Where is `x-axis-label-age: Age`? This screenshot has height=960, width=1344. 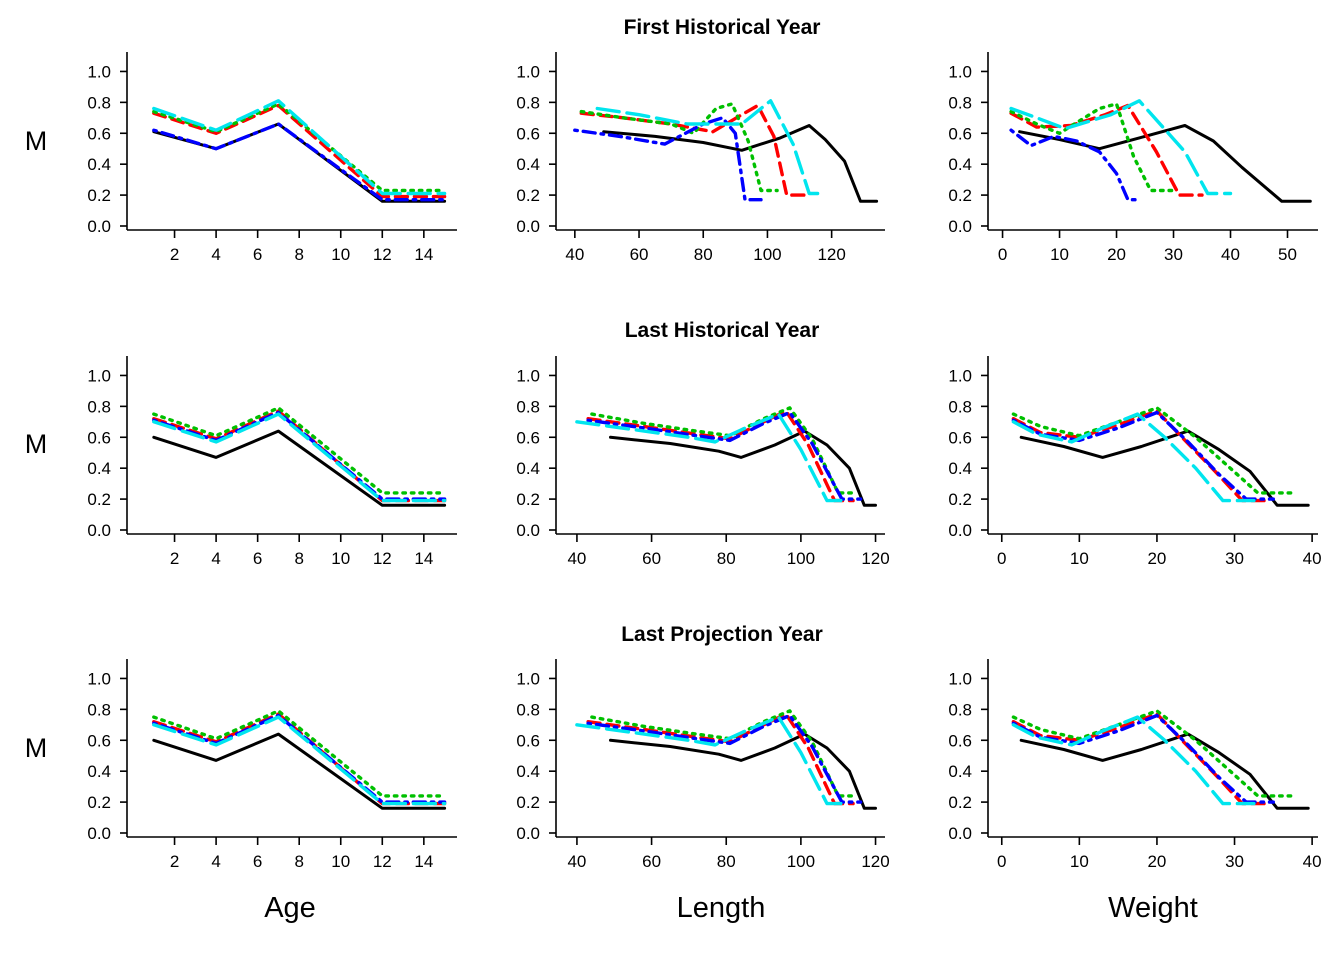 x-axis-label-age: Age is located at coordinates (290, 908).